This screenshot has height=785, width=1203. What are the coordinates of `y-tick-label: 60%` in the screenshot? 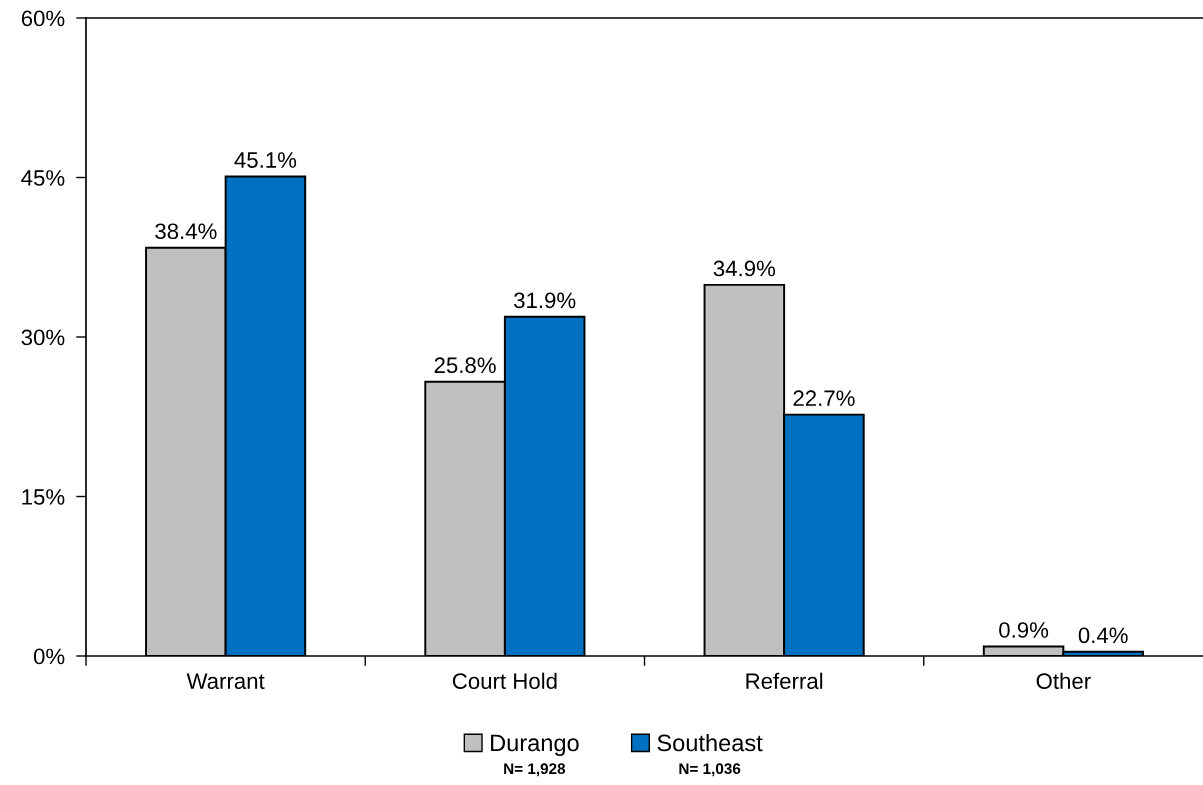 It's located at (43, 18).